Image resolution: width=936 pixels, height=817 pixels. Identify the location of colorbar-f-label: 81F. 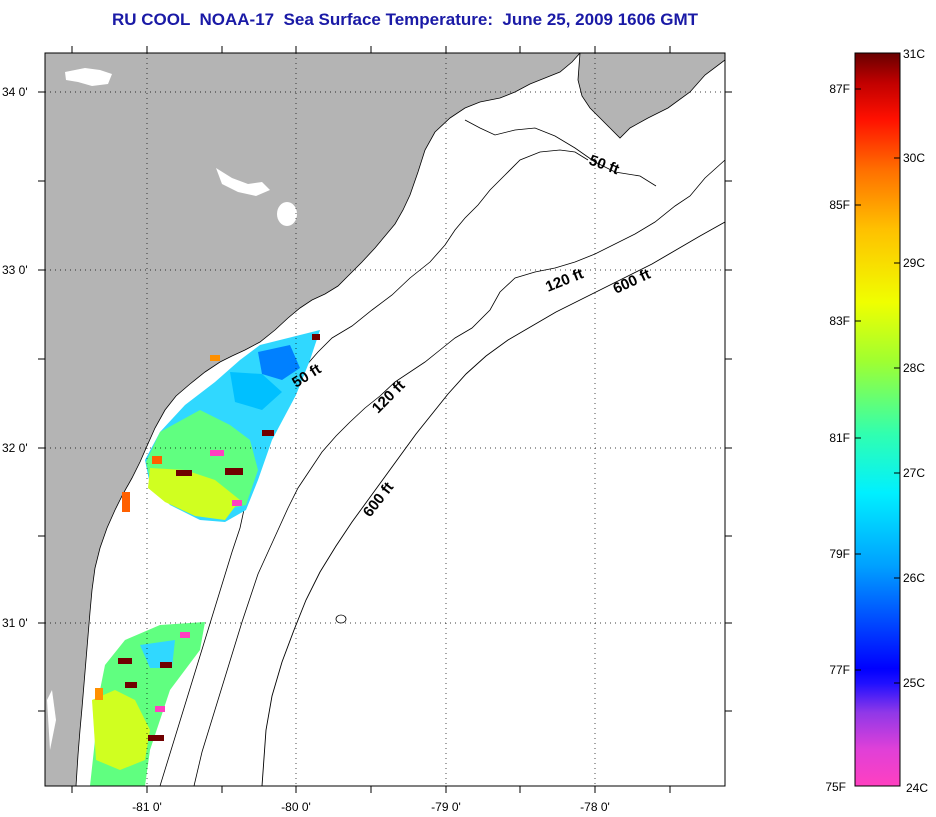
(839, 438).